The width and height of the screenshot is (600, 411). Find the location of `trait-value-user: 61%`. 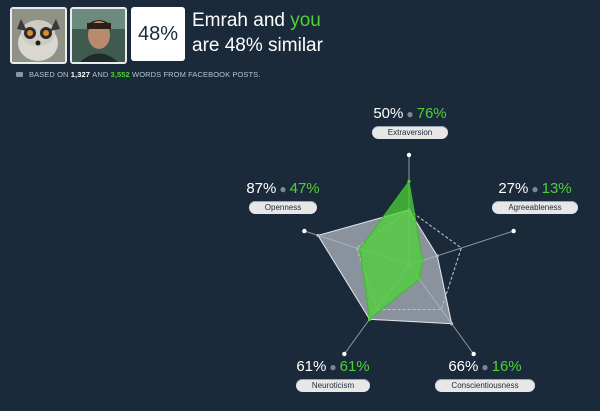

trait-value-user: 61% is located at coordinates (354, 366).